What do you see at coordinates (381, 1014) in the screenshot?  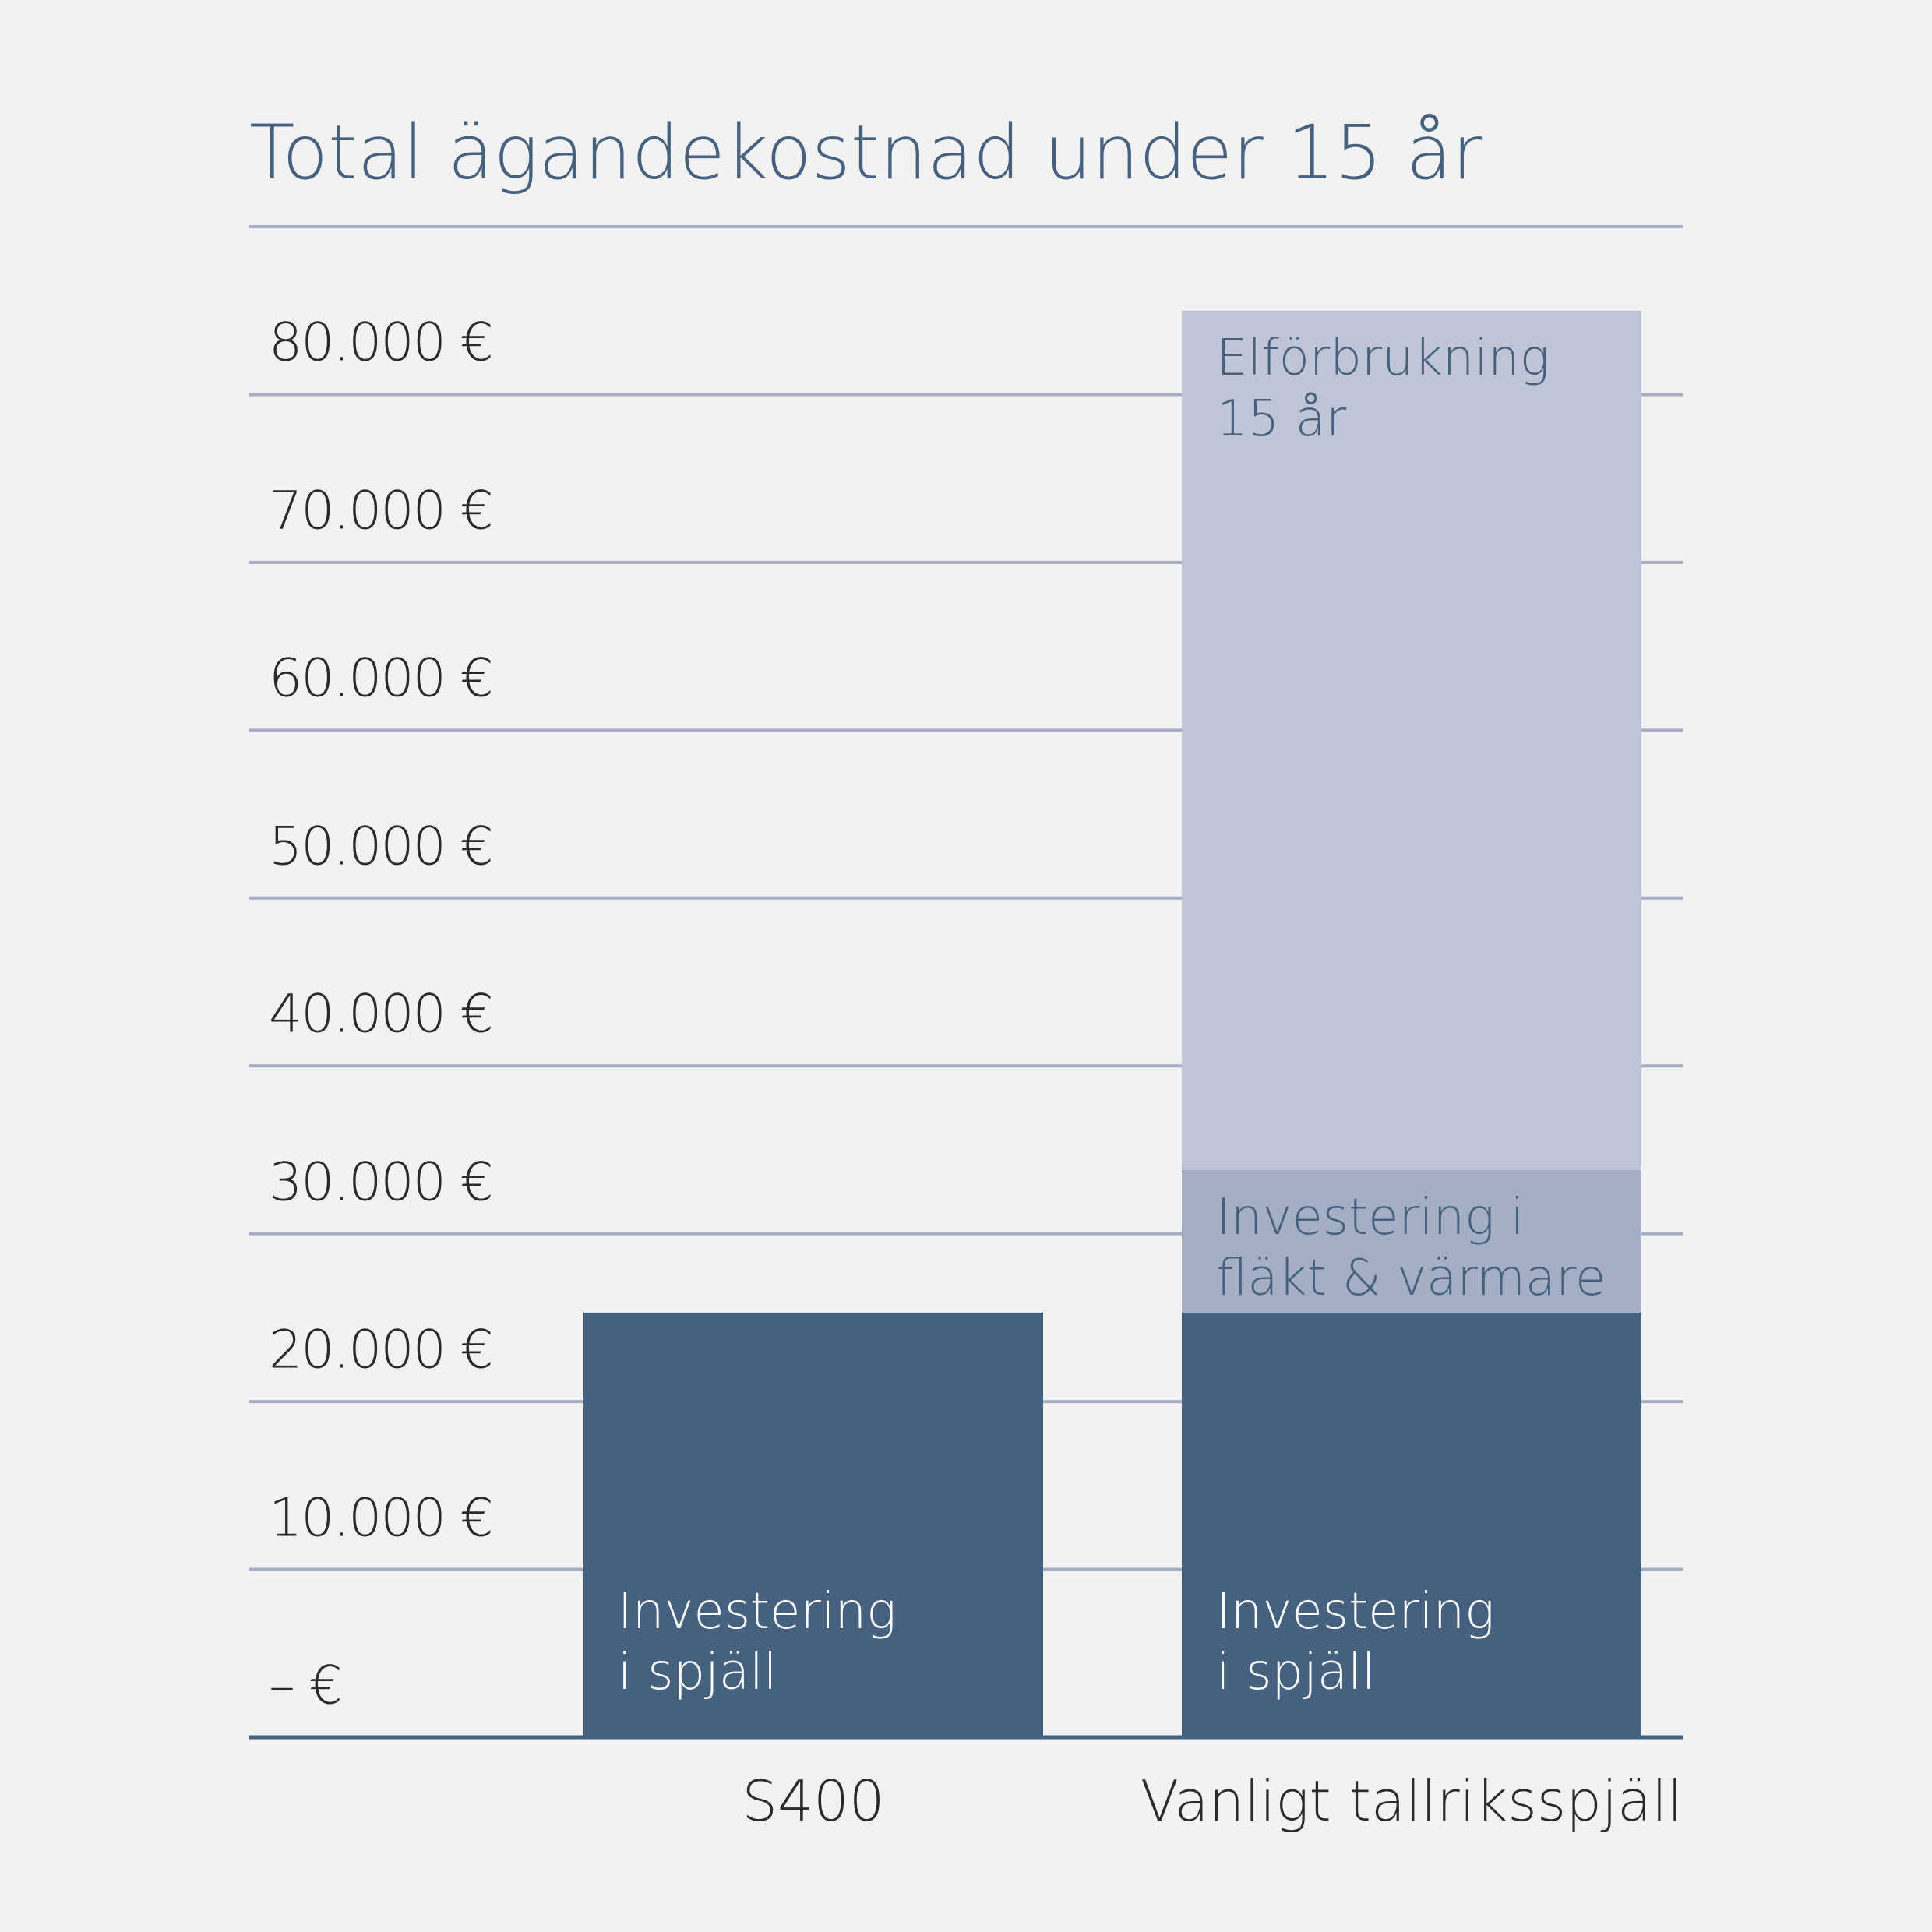 I see `y-tick-label: 40.000 €` at bounding box center [381, 1014].